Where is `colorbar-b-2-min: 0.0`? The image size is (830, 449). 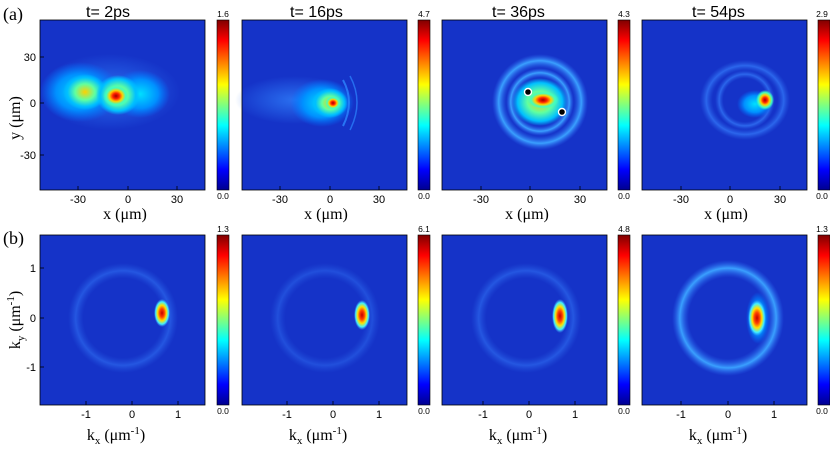
colorbar-b-2-min: 0.0 is located at coordinates (424, 411).